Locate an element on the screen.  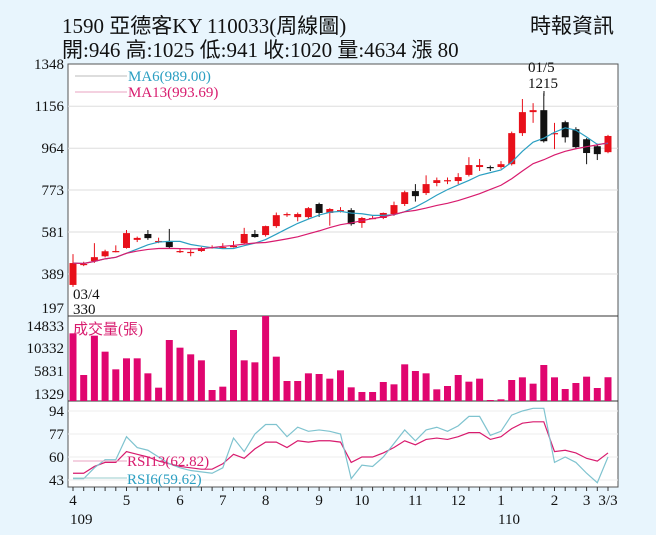
month-label: 9 is located at coordinates (319, 501).